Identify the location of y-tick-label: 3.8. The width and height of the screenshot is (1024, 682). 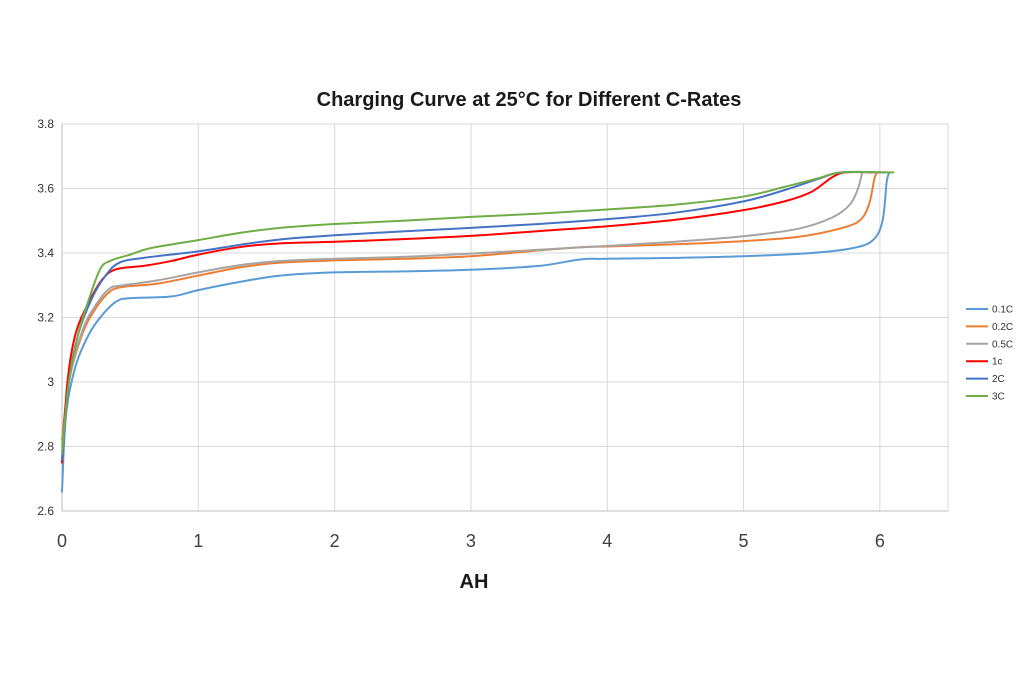
(45, 124).